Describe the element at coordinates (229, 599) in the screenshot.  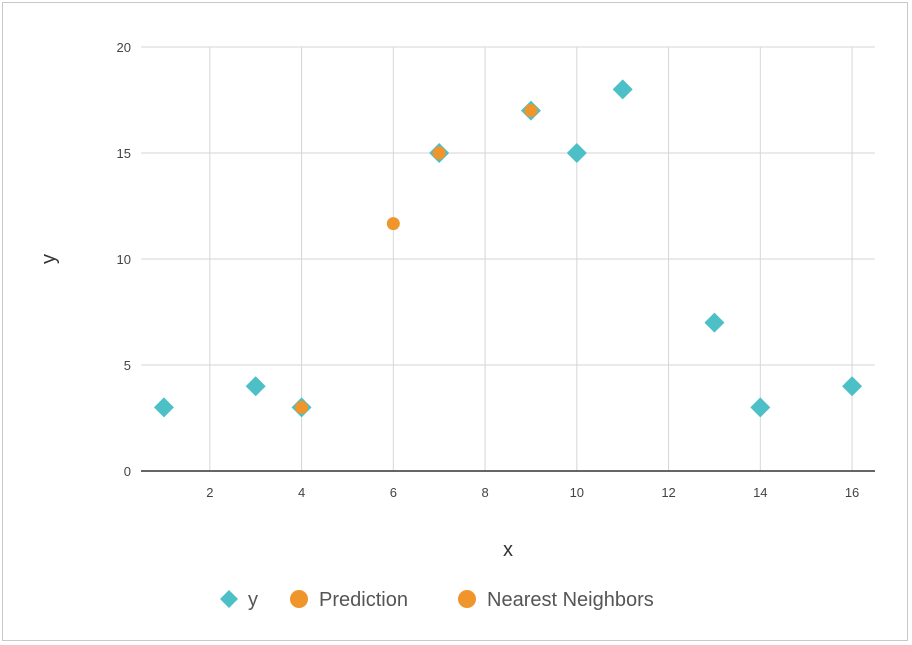
I see `legend-marker-diamond` at that location.